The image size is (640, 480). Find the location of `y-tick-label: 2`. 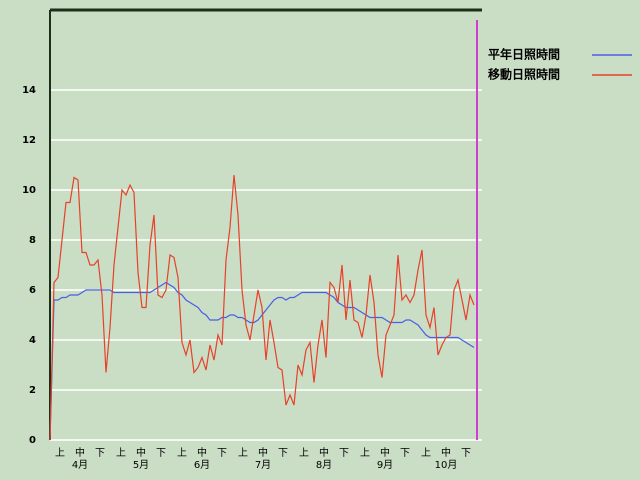

y-tick-label: 2 is located at coordinates (32, 390).